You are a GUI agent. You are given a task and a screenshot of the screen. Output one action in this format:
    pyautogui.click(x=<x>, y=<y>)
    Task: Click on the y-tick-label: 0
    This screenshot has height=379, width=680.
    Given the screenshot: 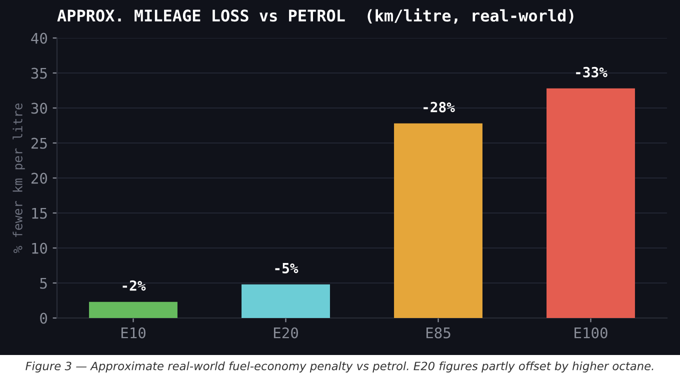 What is the action you would take?
    pyautogui.click(x=44, y=318)
    